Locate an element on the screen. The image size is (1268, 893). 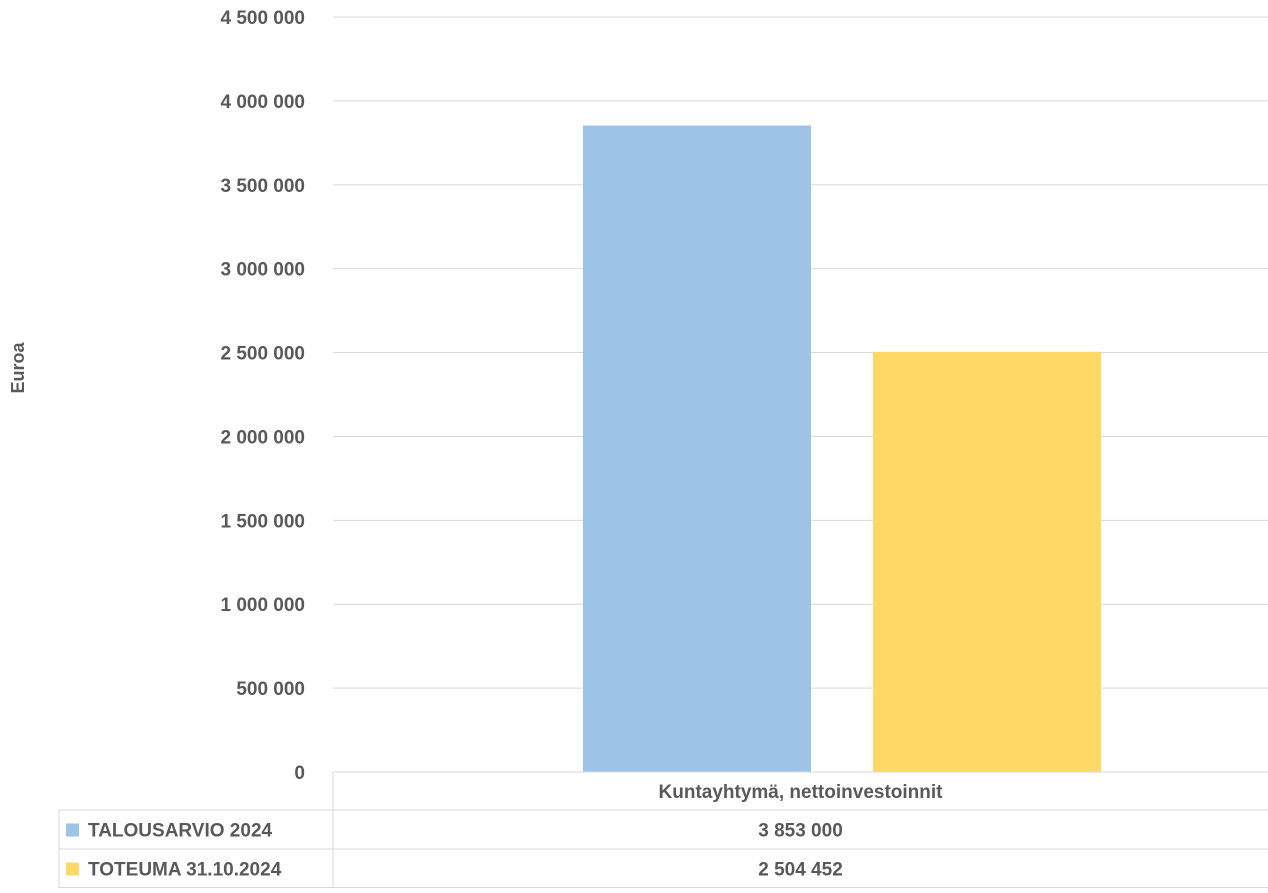
y-axis-label: Euroa is located at coordinates (18, 368).